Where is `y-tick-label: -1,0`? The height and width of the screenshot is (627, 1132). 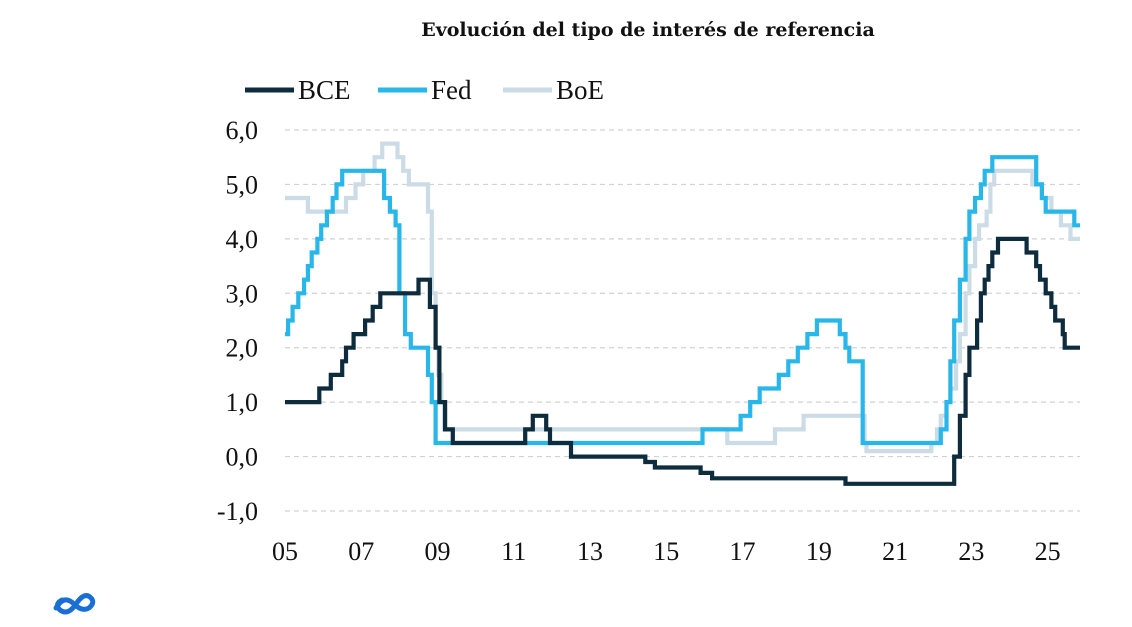
y-tick-label: -1,0 is located at coordinates (237, 511).